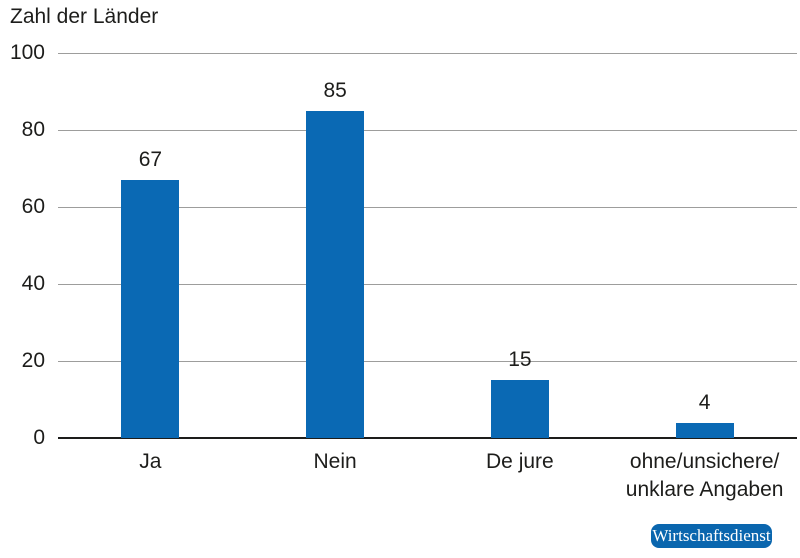 The width and height of the screenshot is (800, 558). Describe the element at coordinates (150, 160) in the screenshot. I see `bar-value-label: 67` at that location.